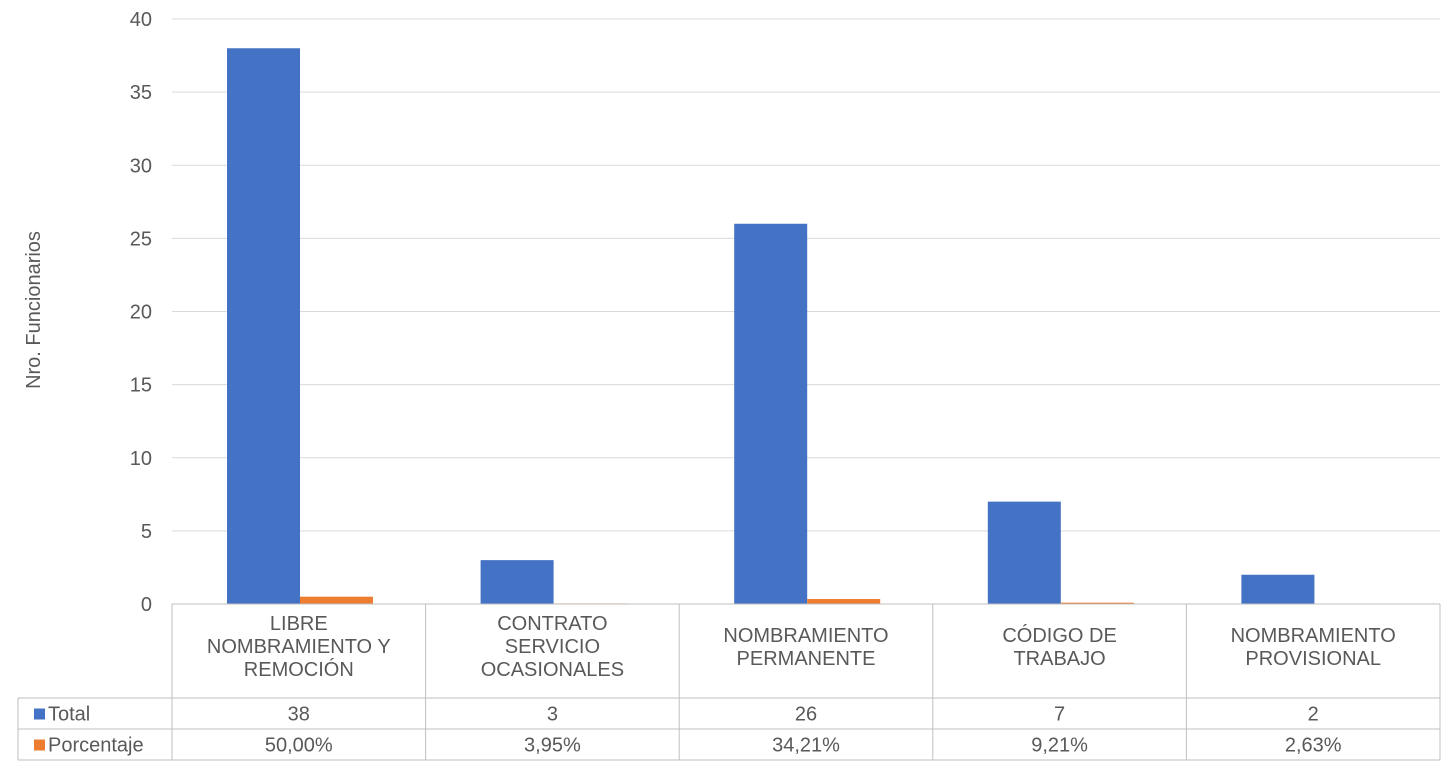 Image resolution: width=1443 pixels, height=761 pixels. What do you see at coordinates (141, 20) in the screenshot?
I see `y-tick-label: 40` at bounding box center [141, 20].